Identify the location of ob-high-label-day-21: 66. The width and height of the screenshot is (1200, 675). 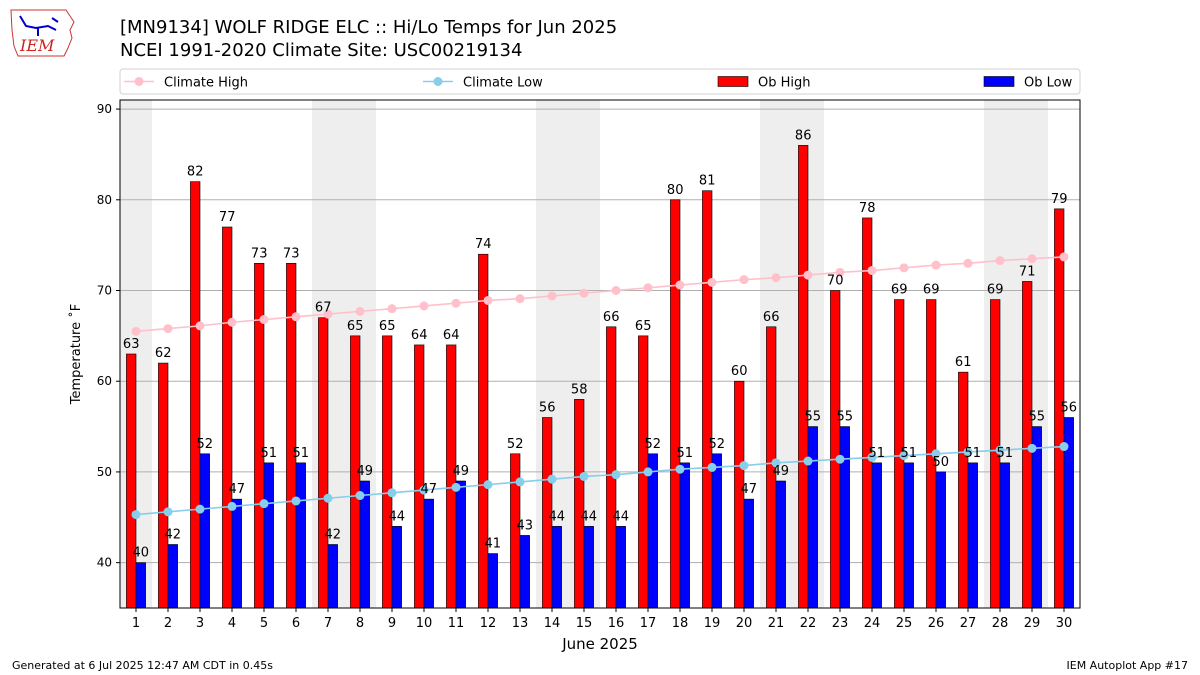
(771, 317).